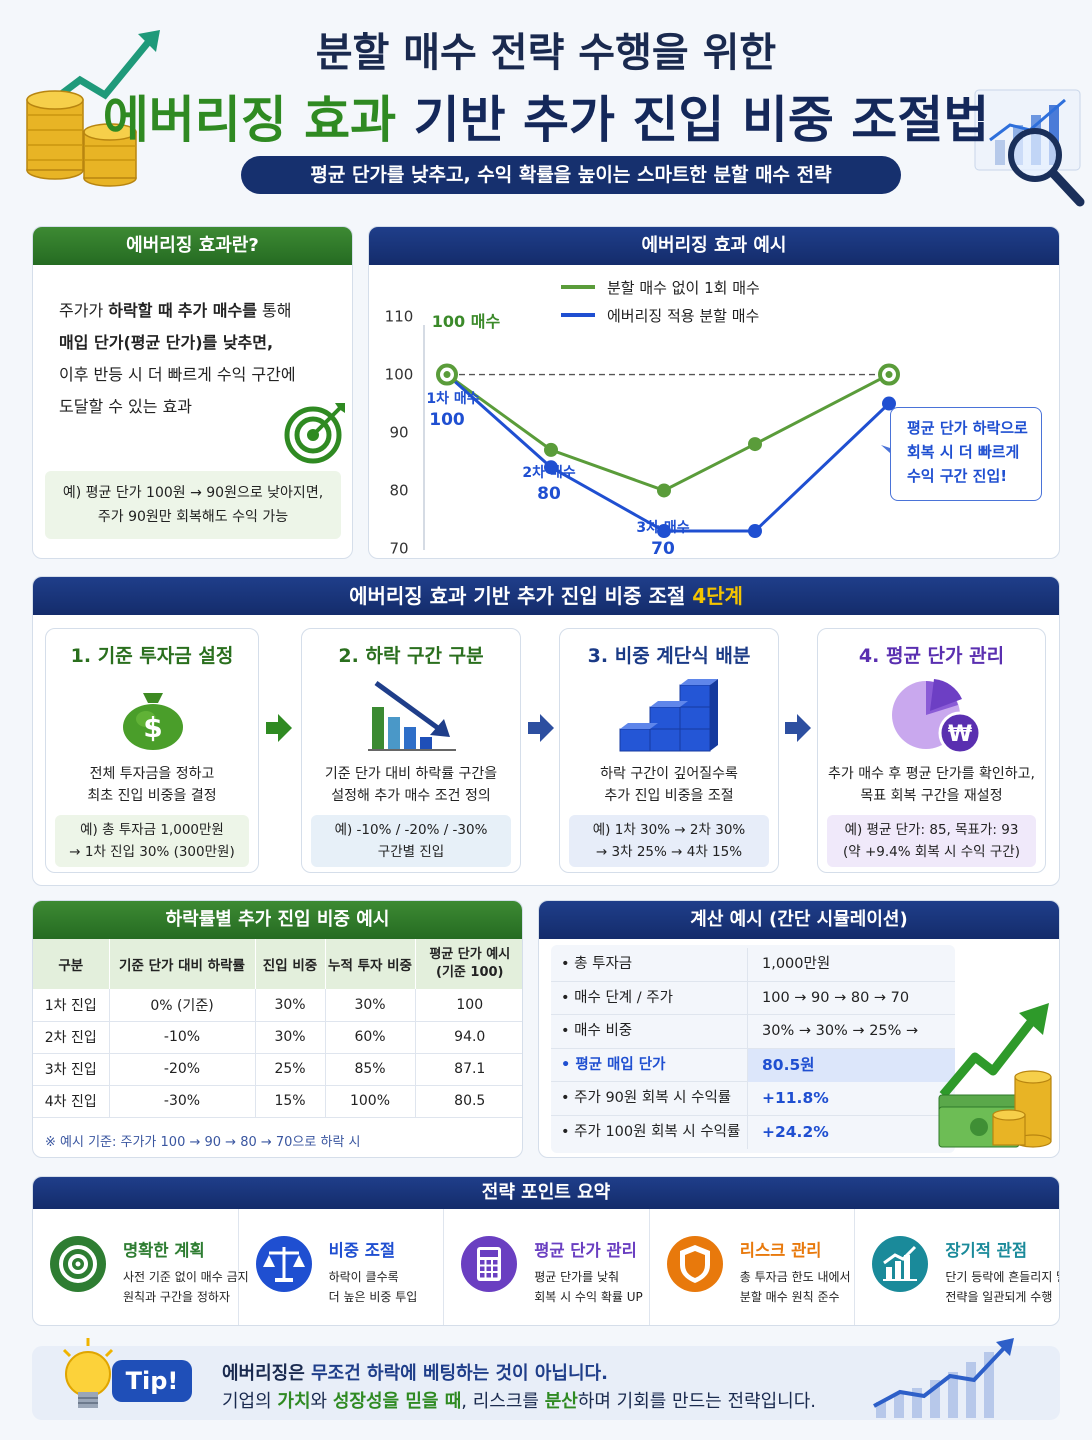 The width and height of the screenshot is (1092, 1440). What do you see at coordinates (548, 473) in the screenshot?
I see `chart-annotation: 2차 매수` at bounding box center [548, 473].